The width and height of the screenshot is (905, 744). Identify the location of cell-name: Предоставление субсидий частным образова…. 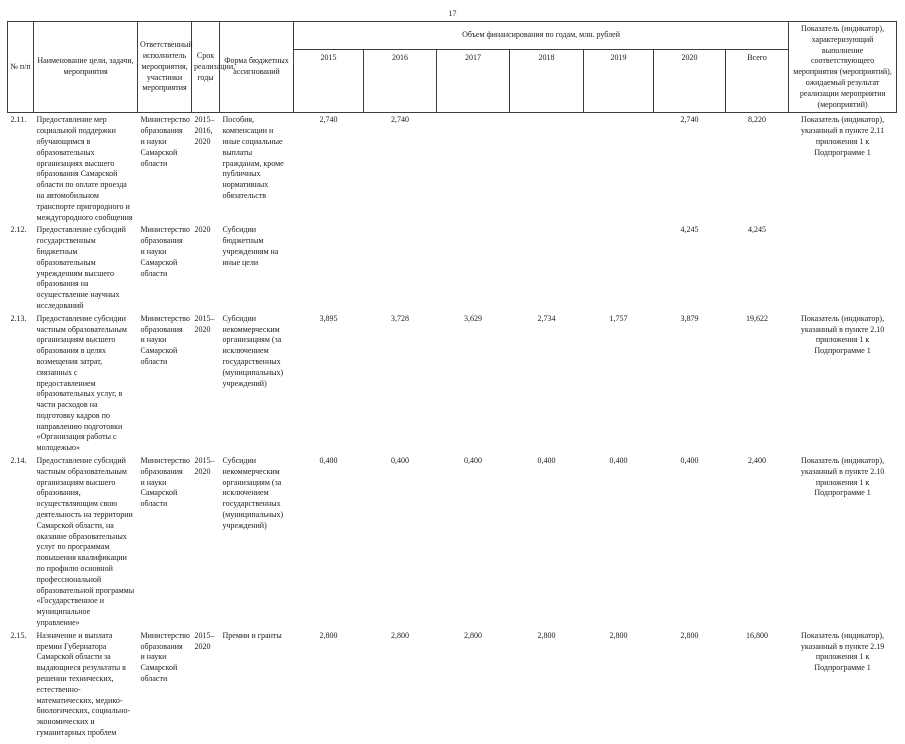
(85, 542).